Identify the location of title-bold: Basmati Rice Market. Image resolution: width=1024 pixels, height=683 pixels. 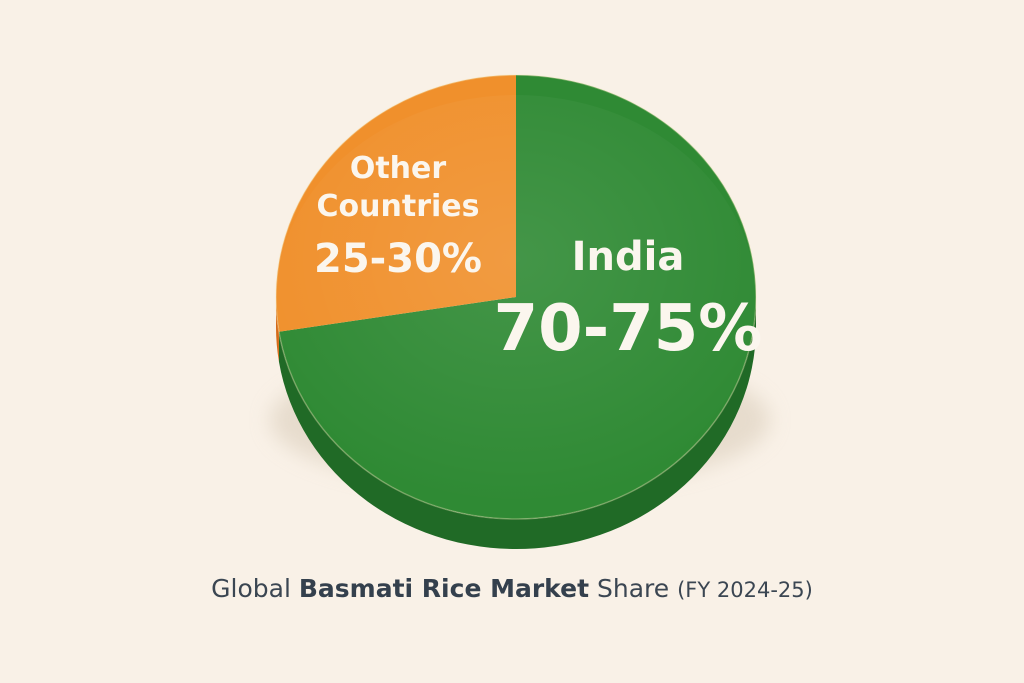
(444, 588).